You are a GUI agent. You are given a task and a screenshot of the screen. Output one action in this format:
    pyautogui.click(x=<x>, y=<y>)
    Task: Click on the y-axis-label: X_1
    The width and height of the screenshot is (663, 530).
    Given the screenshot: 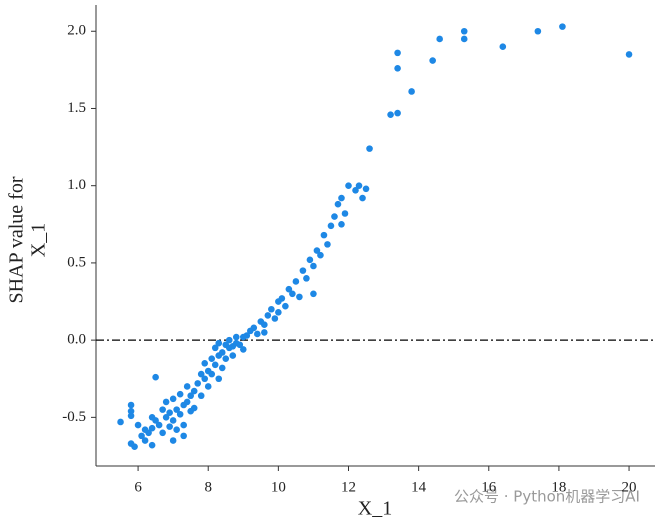 What is the action you would take?
    pyautogui.click(x=39, y=240)
    